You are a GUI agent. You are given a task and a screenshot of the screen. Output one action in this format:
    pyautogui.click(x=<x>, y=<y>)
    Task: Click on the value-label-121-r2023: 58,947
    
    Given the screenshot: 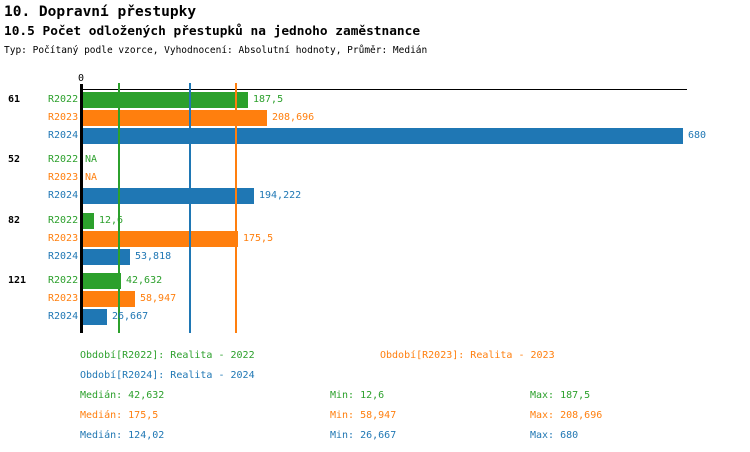 What is the action you would take?
    pyautogui.click(x=158, y=298)
    